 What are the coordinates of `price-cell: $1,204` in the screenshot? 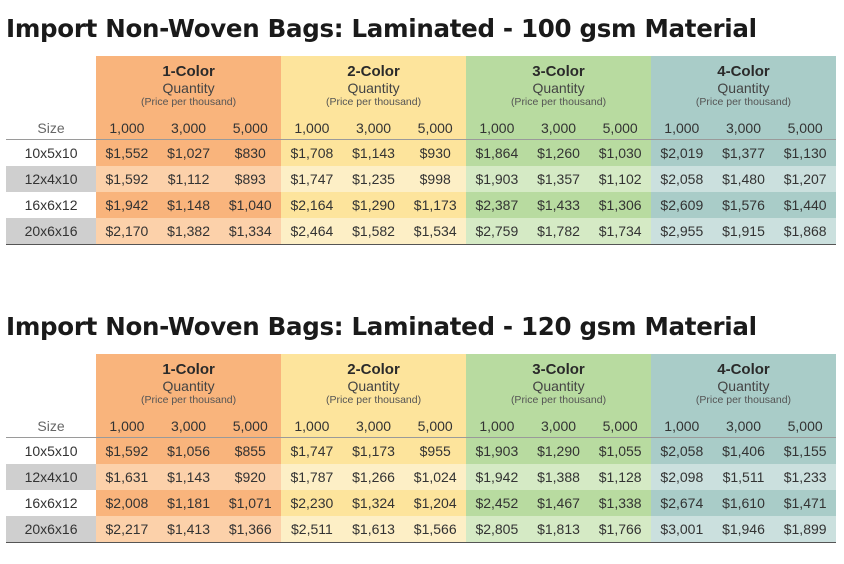 It's located at (435, 503).